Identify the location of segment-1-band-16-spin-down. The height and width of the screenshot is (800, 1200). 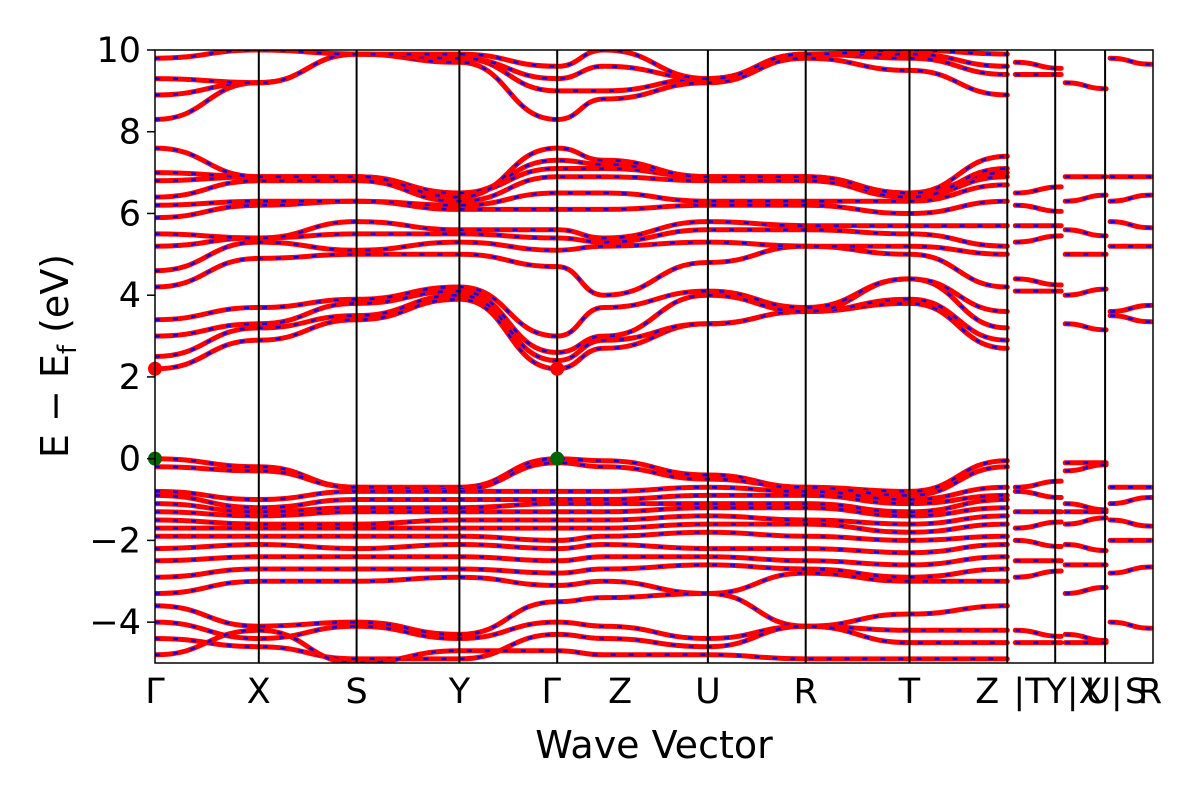
(1038, 633).